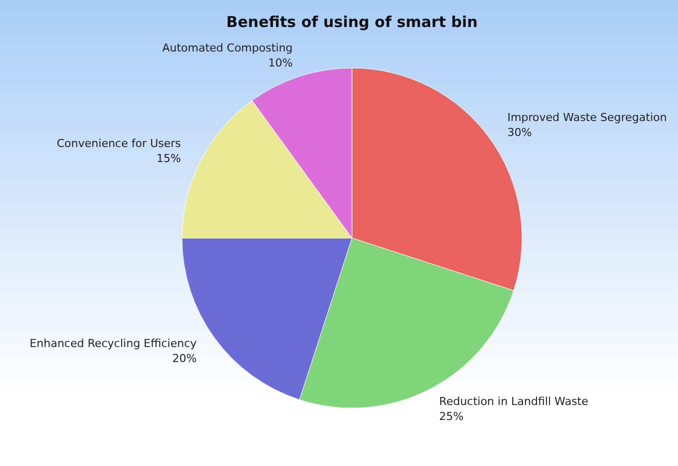 Image resolution: width=678 pixels, height=466 pixels. Describe the element at coordinates (227, 47) in the screenshot. I see `slice-label: Automated Composting` at that location.